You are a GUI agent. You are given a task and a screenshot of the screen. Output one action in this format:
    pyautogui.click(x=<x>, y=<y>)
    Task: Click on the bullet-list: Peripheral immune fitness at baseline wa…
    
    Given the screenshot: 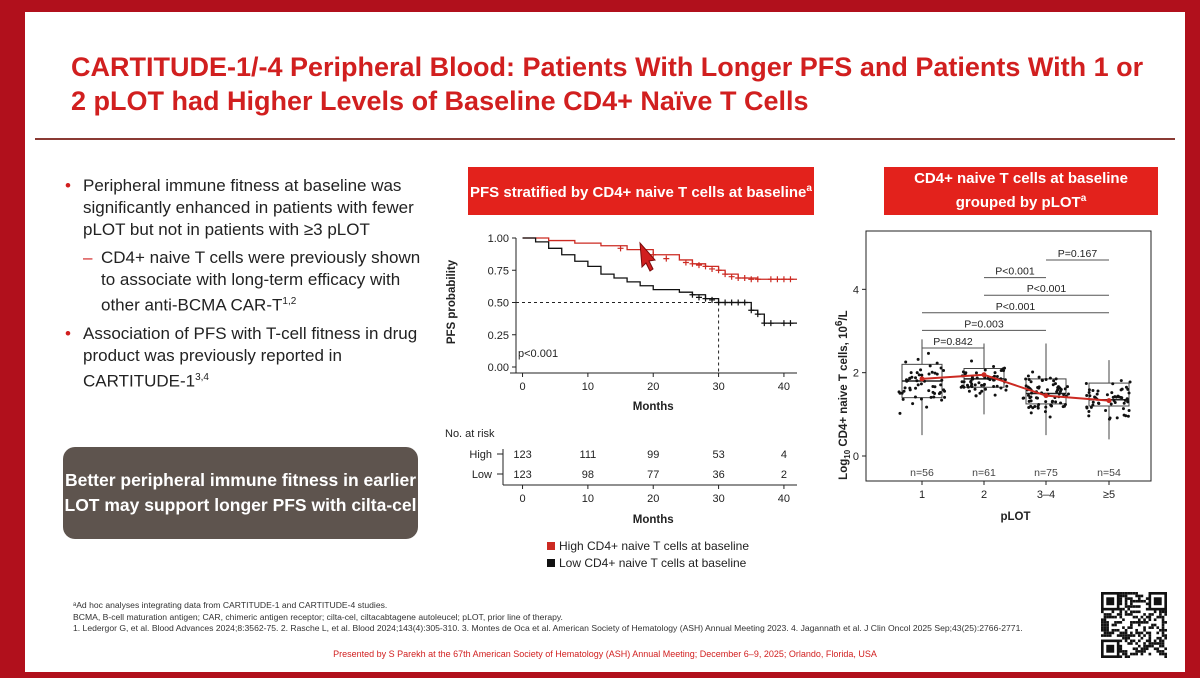 What is the action you would take?
    pyautogui.click(x=250, y=283)
    